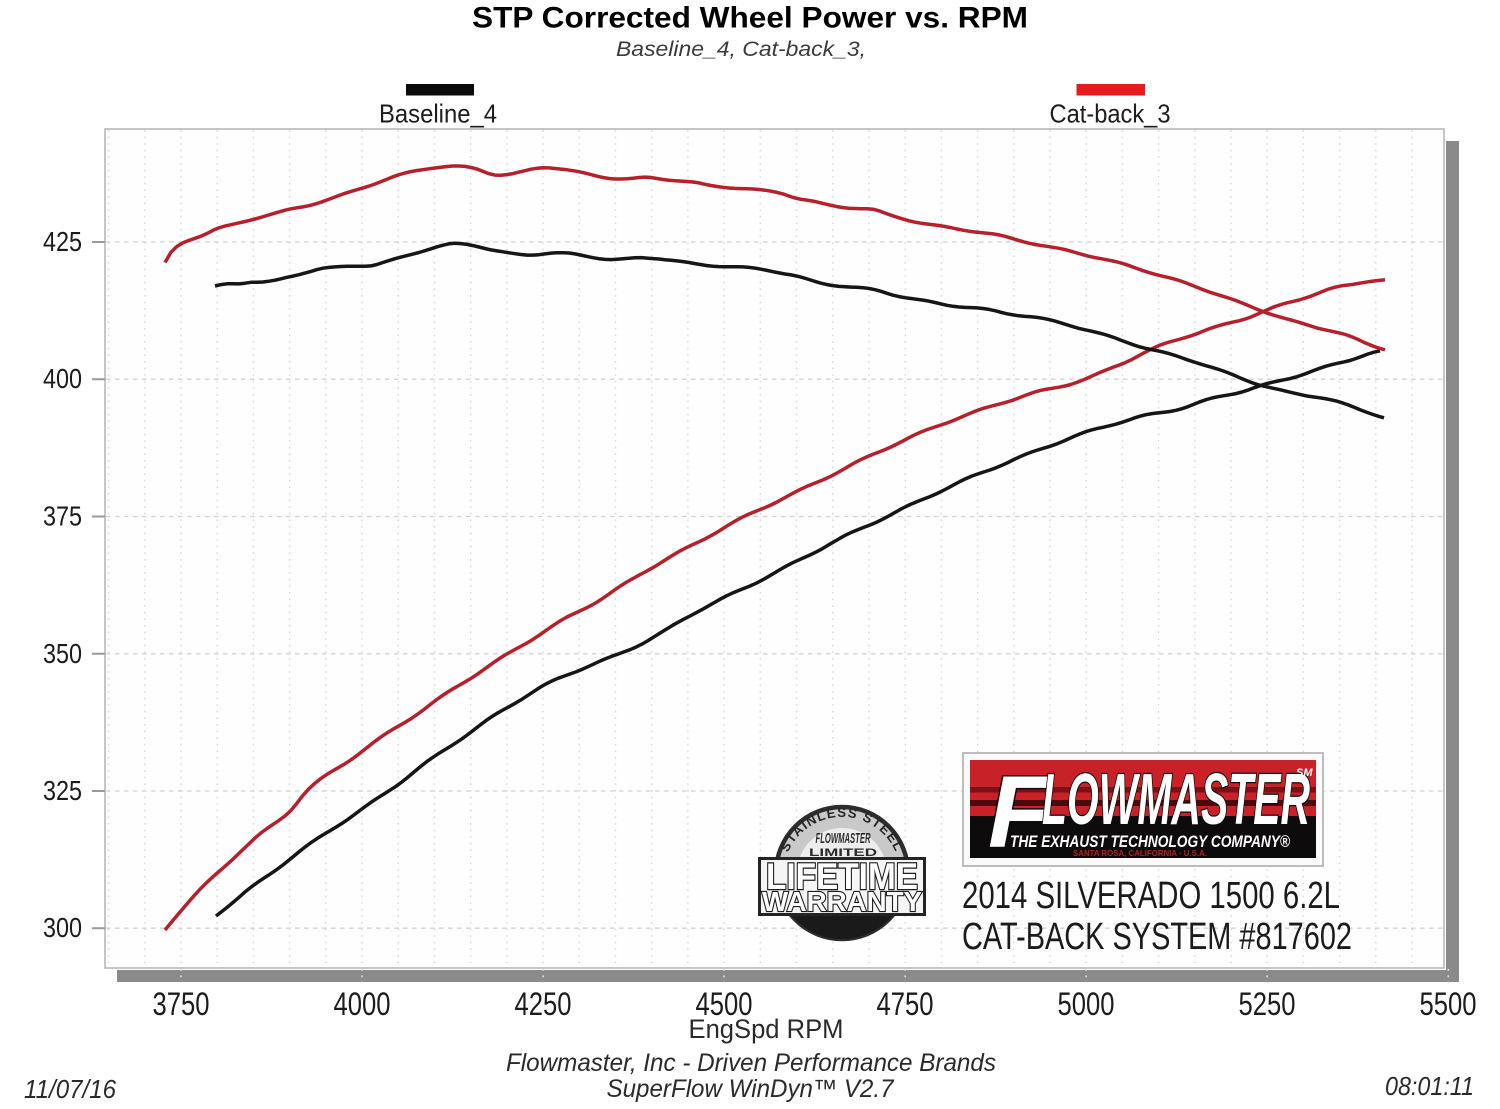 The image size is (1500, 1109). I want to click on svg-text: 300, so click(62, 927).